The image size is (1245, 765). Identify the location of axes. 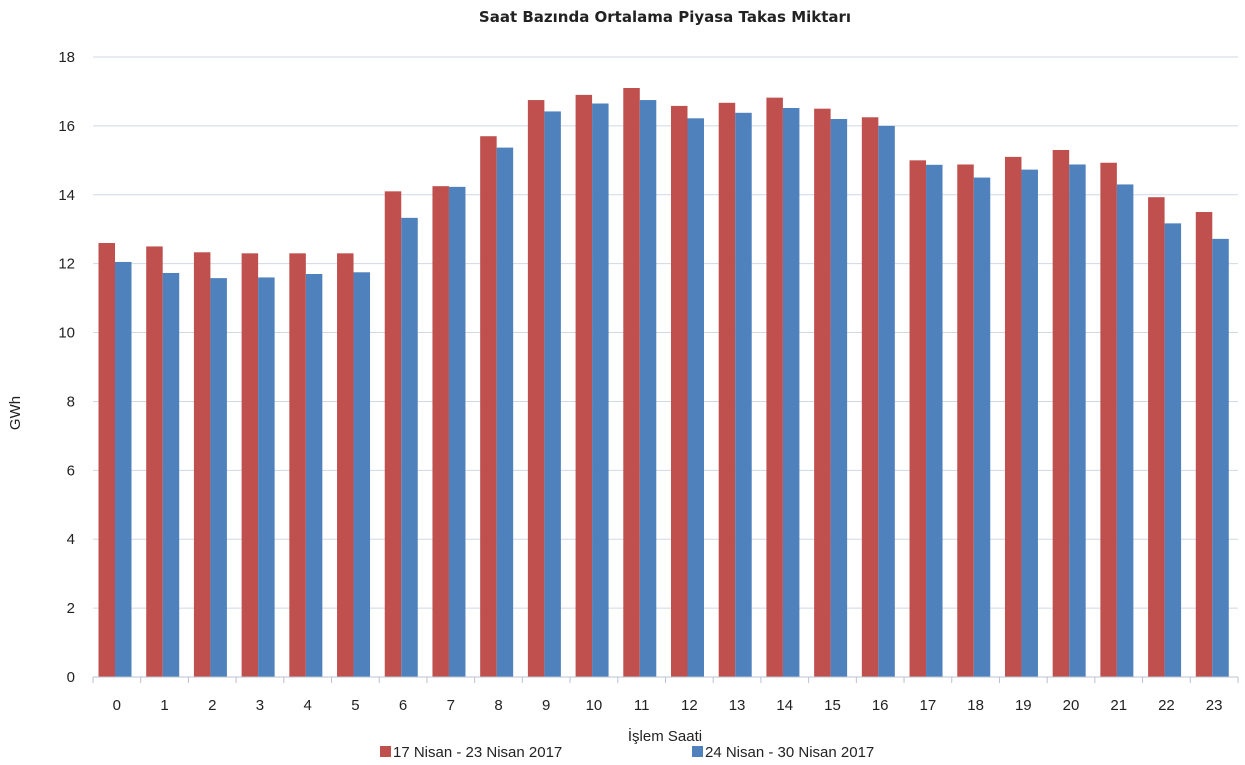
(665, 679).